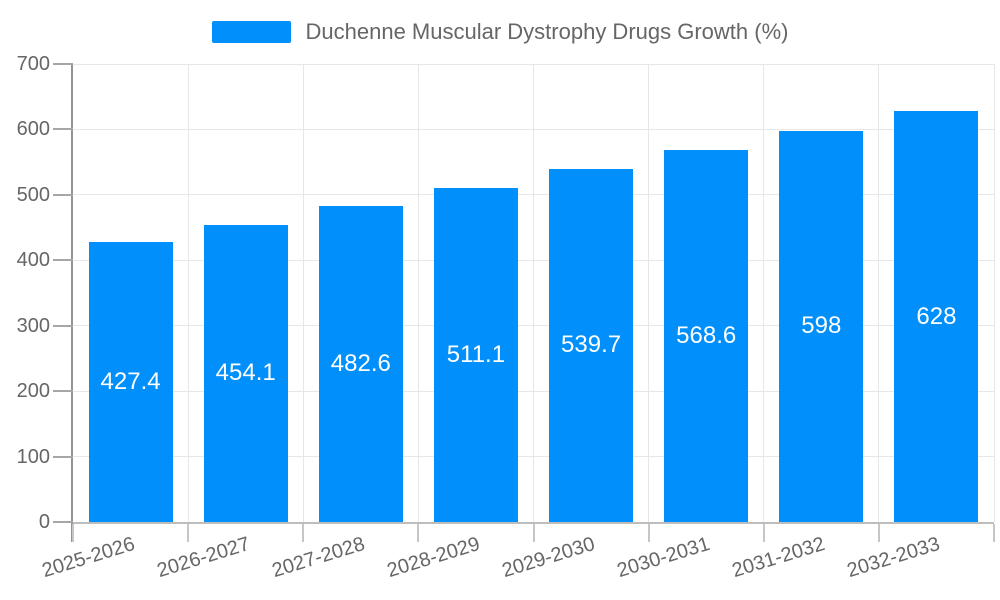 This screenshot has height=600, width=1000. I want to click on bar-2026-2027, so click(245, 373).